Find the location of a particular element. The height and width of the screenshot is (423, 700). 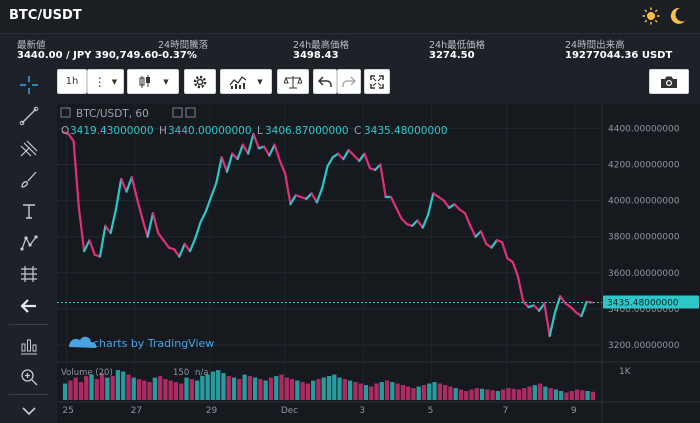

brush-icon is located at coordinates (29, 180).